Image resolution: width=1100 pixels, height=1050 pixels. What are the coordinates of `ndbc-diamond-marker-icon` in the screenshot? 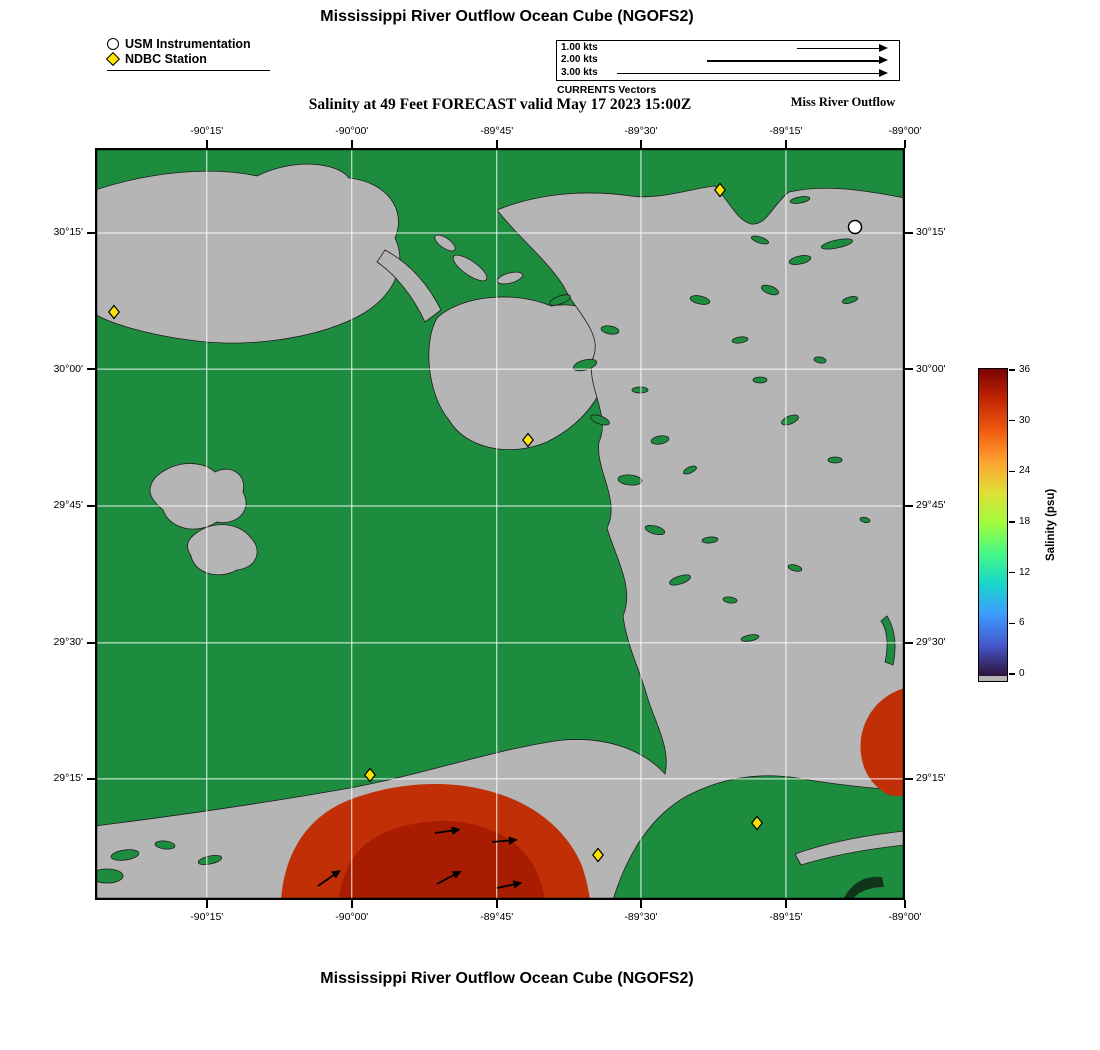 It's located at (113, 58).